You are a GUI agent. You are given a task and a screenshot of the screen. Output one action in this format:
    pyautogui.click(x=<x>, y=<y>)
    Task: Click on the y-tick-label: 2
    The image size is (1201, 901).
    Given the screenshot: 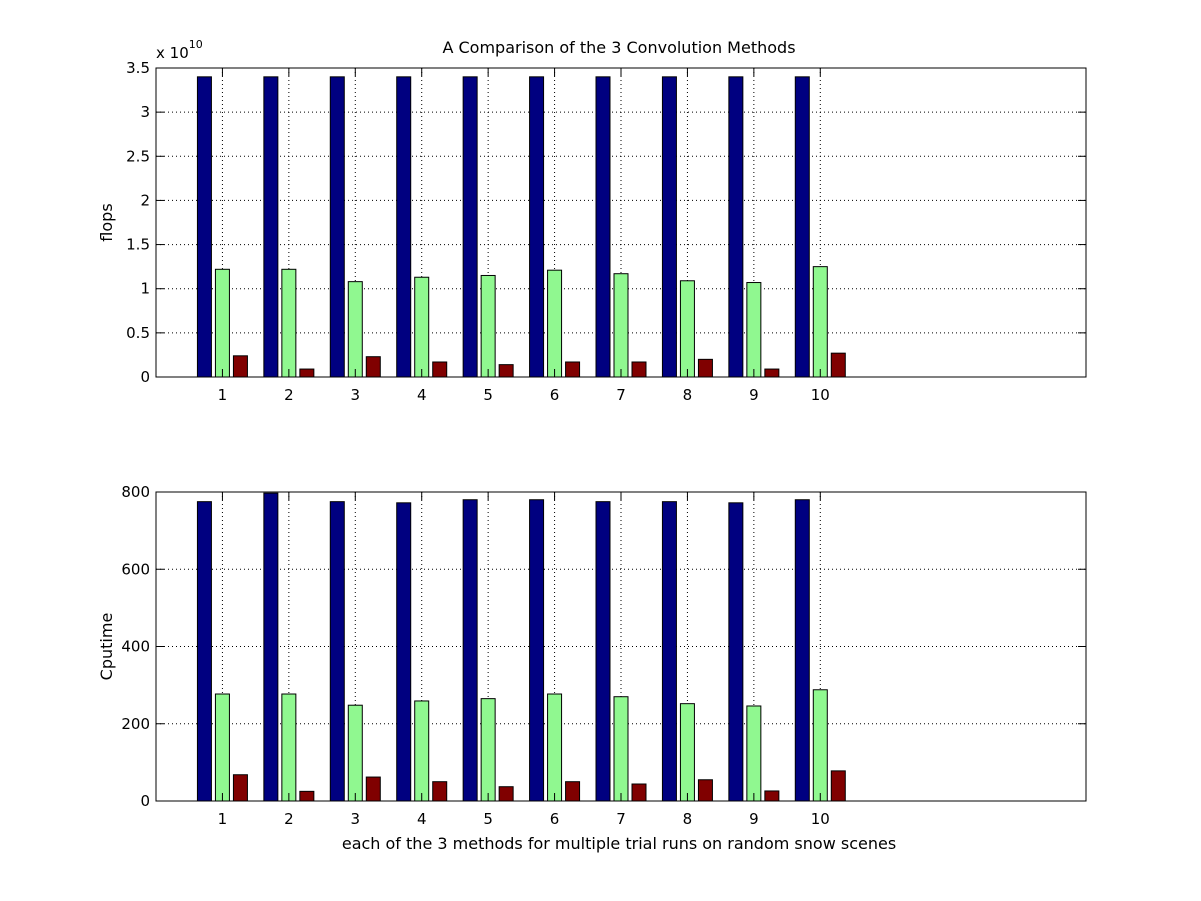 What is the action you would take?
    pyautogui.click(x=145, y=200)
    